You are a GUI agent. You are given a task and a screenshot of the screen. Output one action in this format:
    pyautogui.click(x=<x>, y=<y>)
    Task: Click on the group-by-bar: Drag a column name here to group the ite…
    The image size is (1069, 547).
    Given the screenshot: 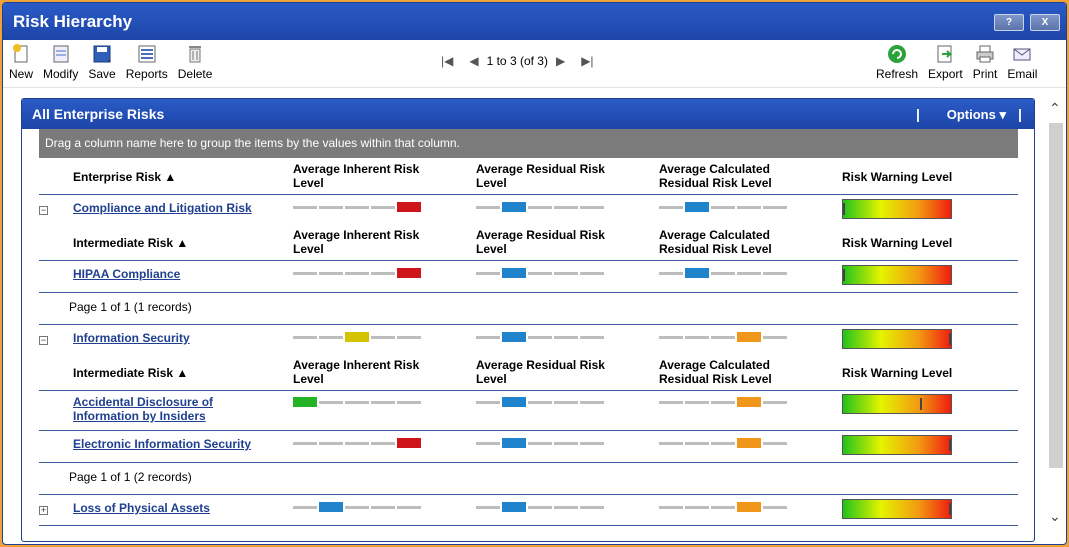 What is the action you would take?
    pyautogui.click(x=528, y=143)
    